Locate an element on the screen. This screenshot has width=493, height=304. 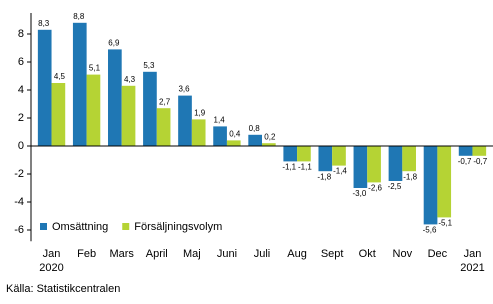
x-tick-label: Jan 2020 is located at coordinates (51, 261).